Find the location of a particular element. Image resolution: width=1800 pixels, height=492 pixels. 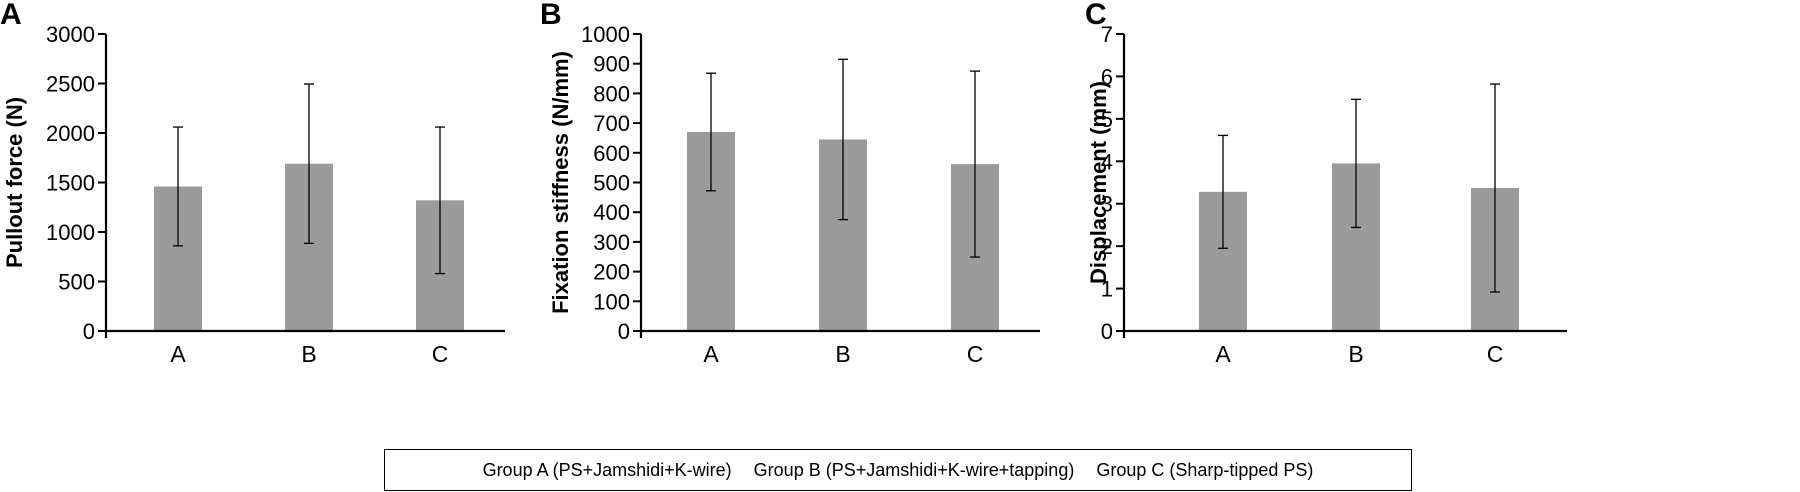

y-tick-label: 600 is located at coordinates (611, 153).